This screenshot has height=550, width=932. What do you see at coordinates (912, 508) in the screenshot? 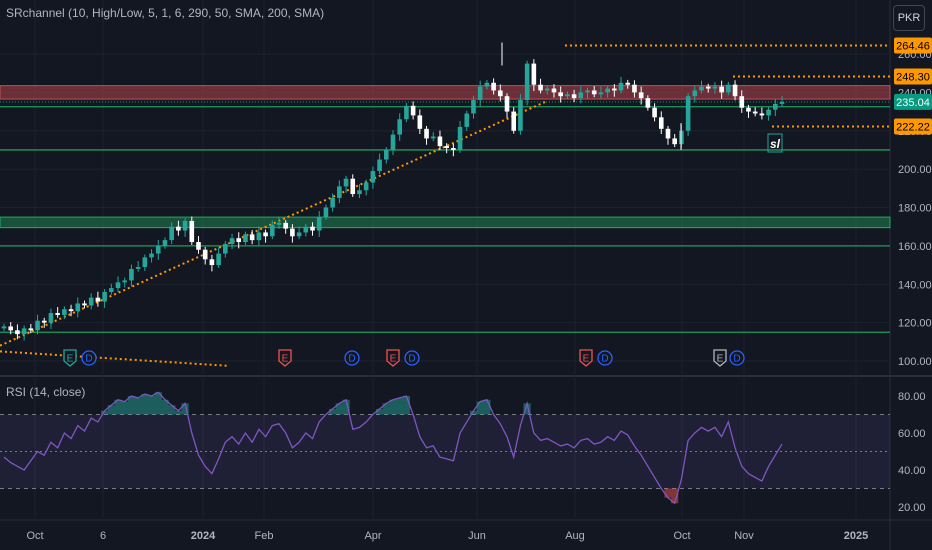
I see `rsi-tick-label: 20.00` at bounding box center [912, 508].